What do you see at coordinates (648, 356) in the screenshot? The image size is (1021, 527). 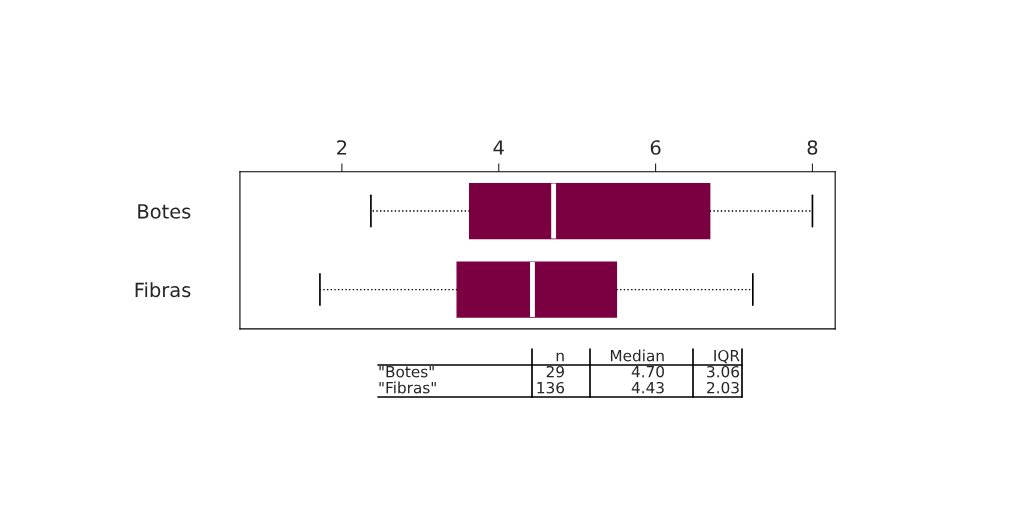 I see `text: n Median IQR` at bounding box center [648, 356].